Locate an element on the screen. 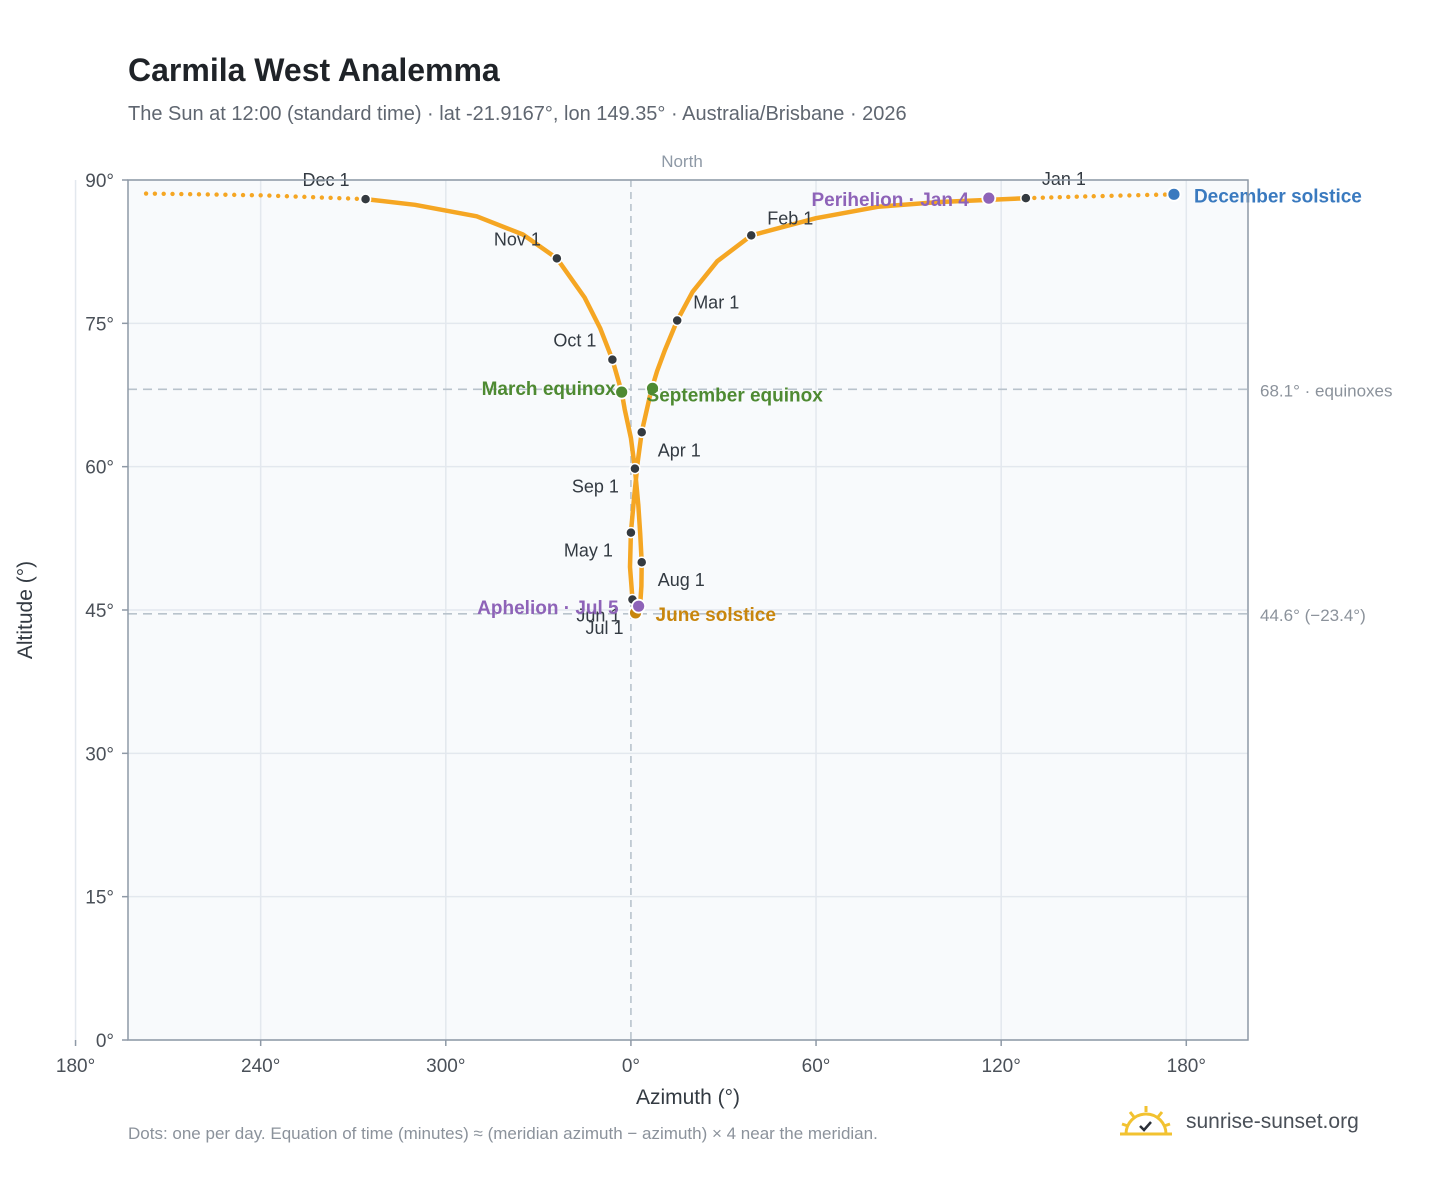 This screenshot has width=1448, height=1188. month-label: Sep 1 is located at coordinates (595, 487).